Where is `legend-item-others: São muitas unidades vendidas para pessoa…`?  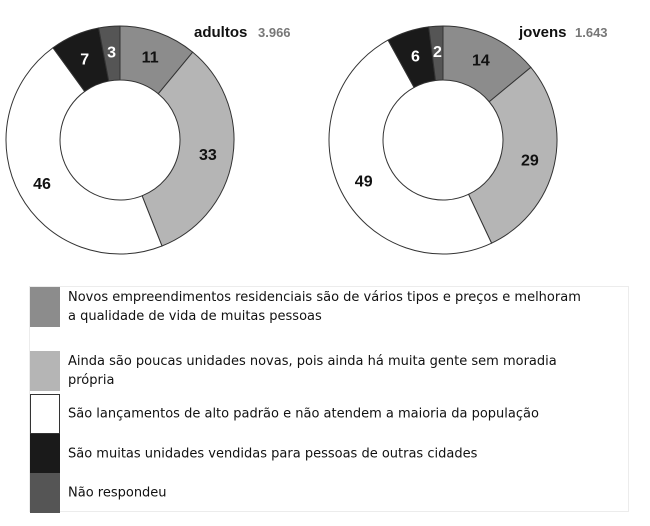 legend-item-others: São muitas unidades vendidas para pessoa… is located at coordinates (329, 454).